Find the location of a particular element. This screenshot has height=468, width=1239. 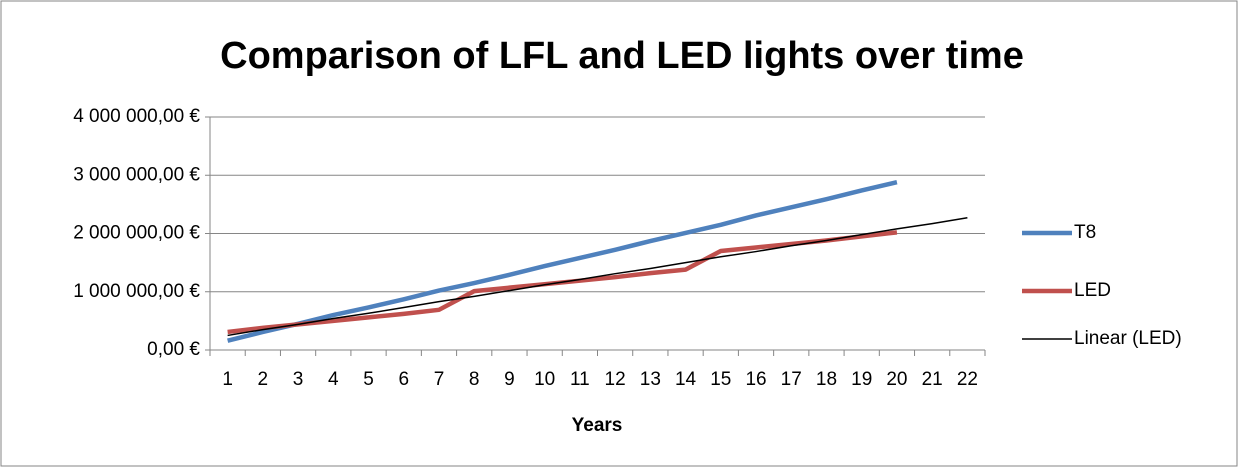

y-tick-label: 3 000 000,00 € is located at coordinates (136, 174).